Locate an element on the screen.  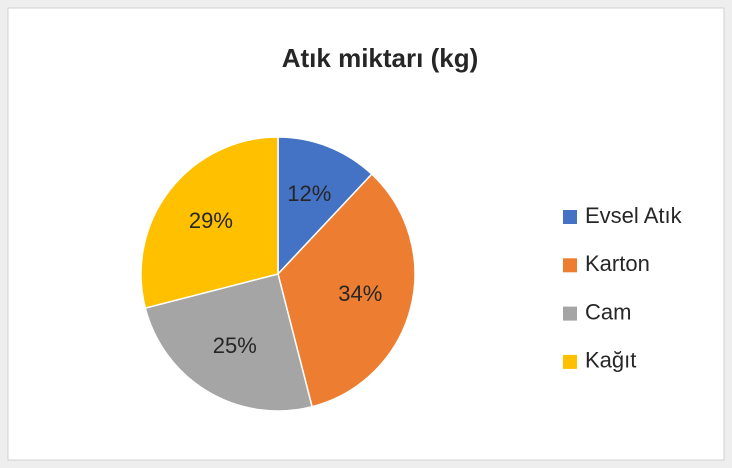
data-label: 29% is located at coordinates (211, 220).